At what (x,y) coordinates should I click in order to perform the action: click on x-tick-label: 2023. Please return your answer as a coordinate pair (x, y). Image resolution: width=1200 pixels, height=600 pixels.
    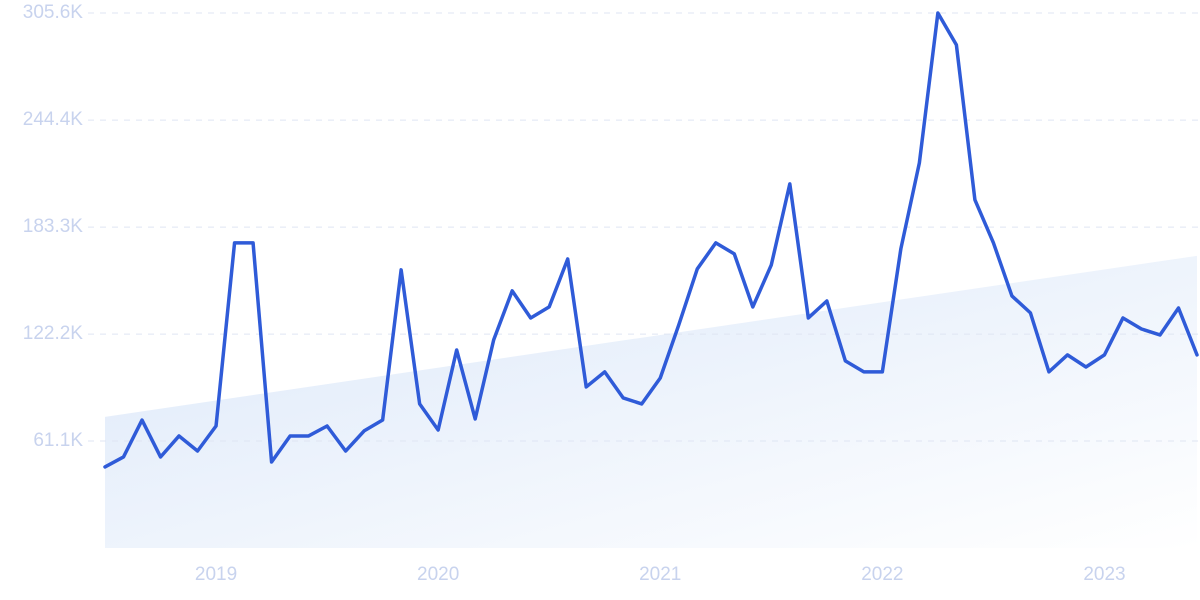
    Looking at the image, I should click on (1104, 574).